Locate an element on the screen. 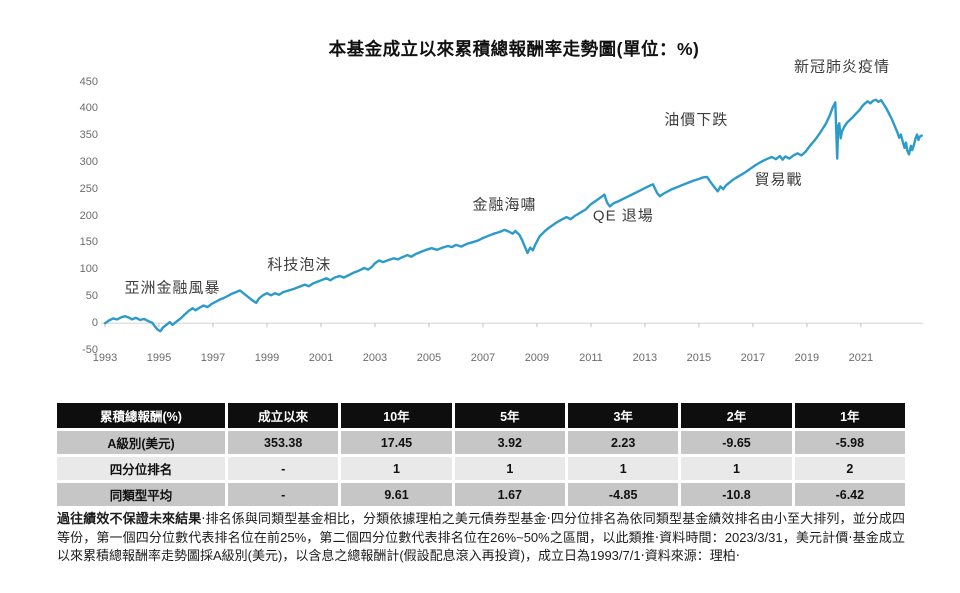 The width and height of the screenshot is (960, 593). x-tick-label: 2009 is located at coordinates (537, 358).